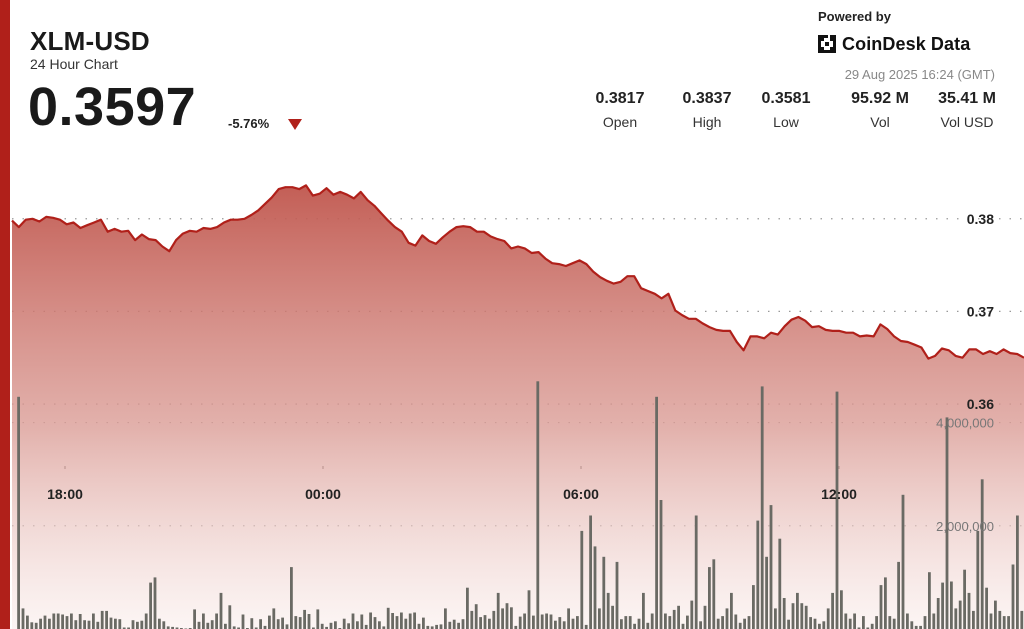 Image resolution: width=1024 pixels, height=629 pixels. What do you see at coordinates (827, 44) in the screenshot?
I see `coindesk-data-icon` at bounding box center [827, 44].